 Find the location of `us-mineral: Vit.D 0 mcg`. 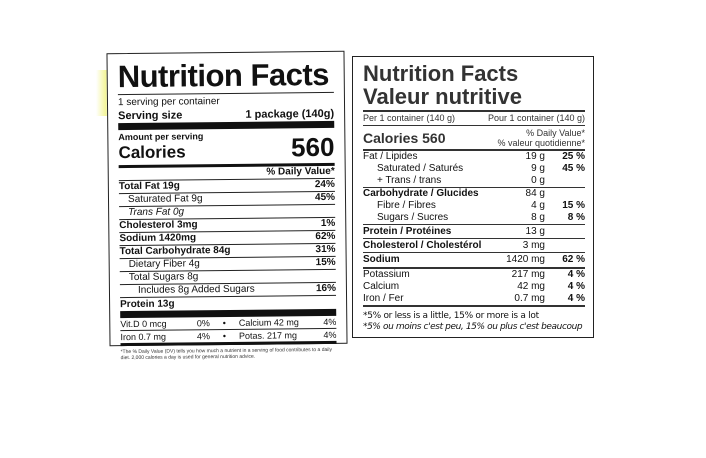

us-mineral: Vit.D 0 mcg is located at coordinates (143, 324).